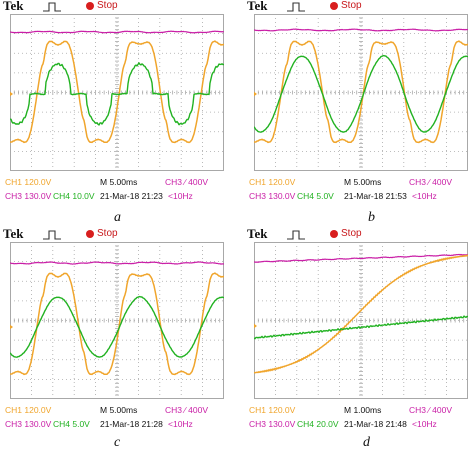 This screenshot has width=474, height=451. What do you see at coordinates (375, 424) in the screenshot?
I see `date-time: 21-Mar-18 21:48` at bounding box center [375, 424].